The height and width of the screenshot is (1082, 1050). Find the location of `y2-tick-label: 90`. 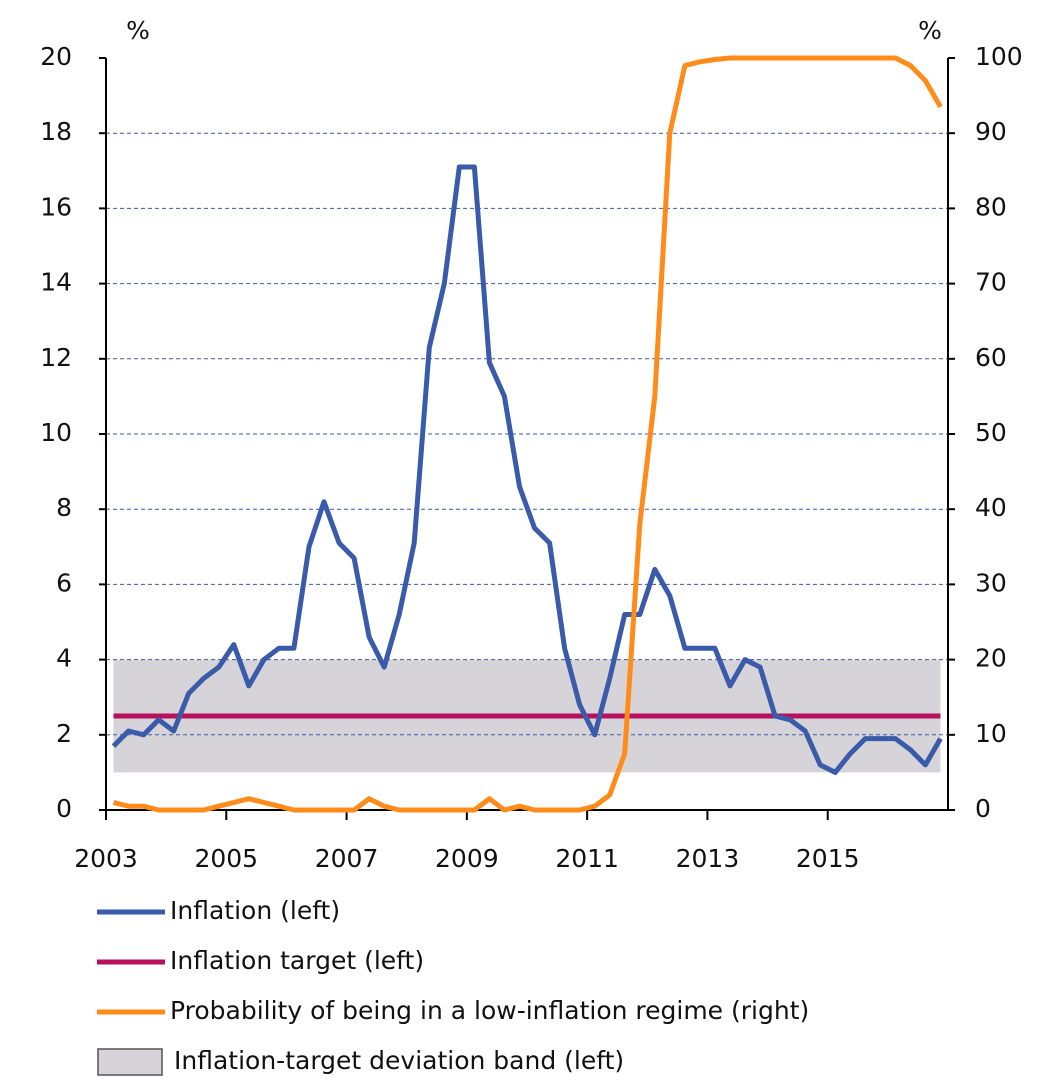

y2-tick-label: 90 is located at coordinates (991, 131).